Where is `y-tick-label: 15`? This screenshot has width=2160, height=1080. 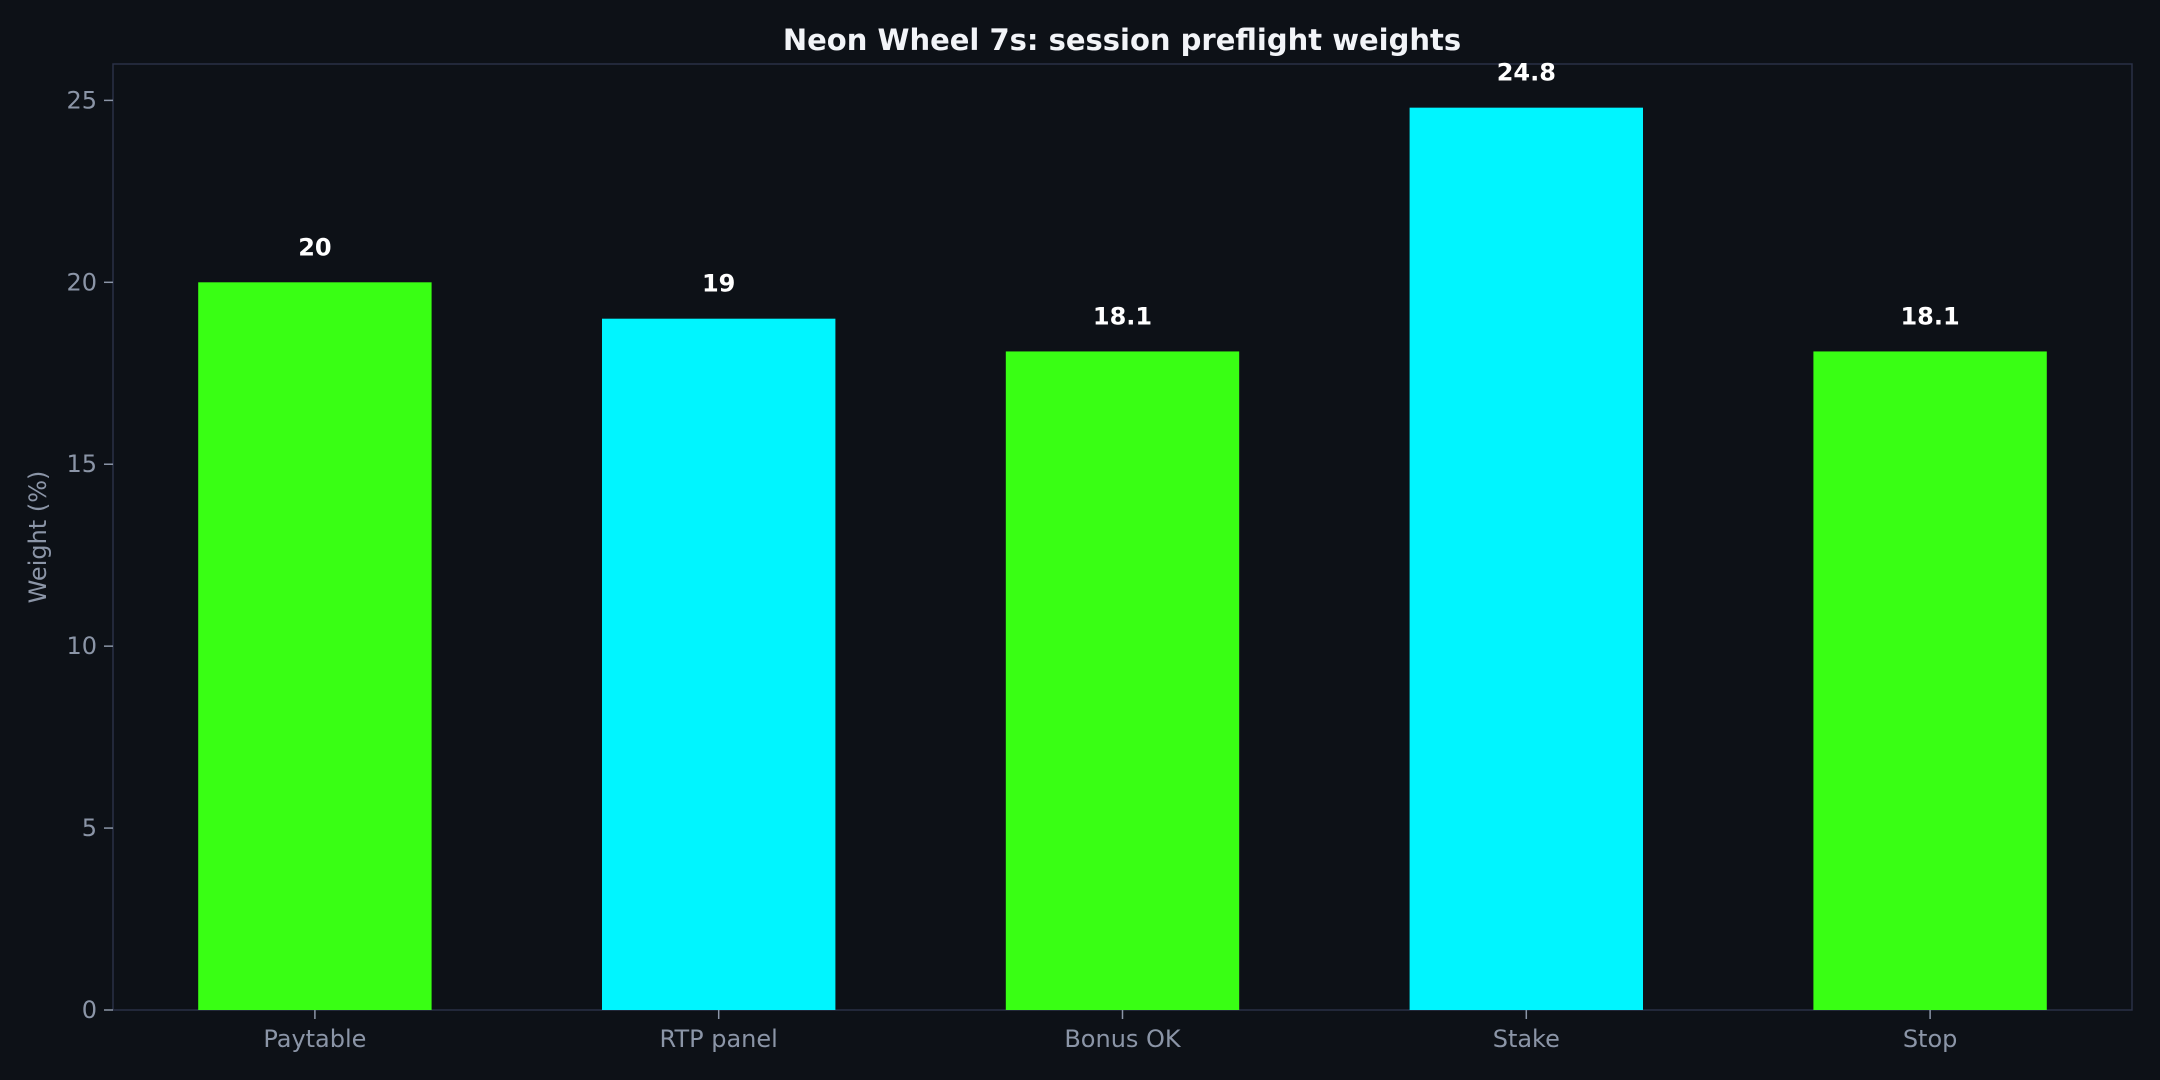
y-tick-label: 15 is located at coordinates (81, 464).